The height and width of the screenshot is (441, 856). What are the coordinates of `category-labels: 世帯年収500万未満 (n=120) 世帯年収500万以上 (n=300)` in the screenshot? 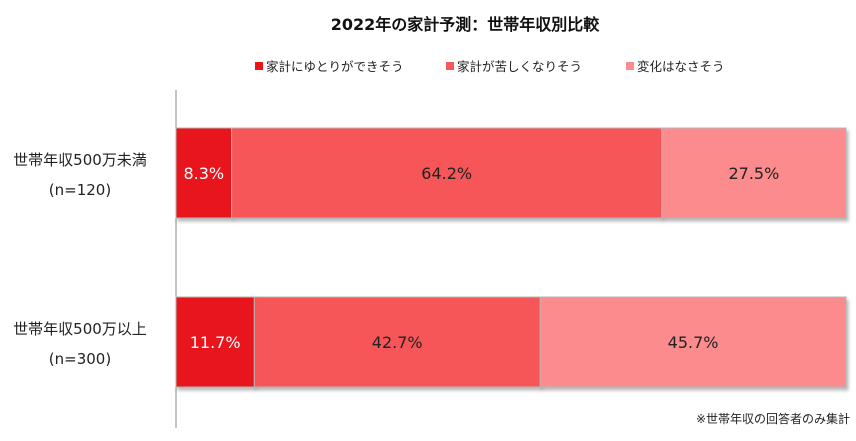 It's located at (80, 259).